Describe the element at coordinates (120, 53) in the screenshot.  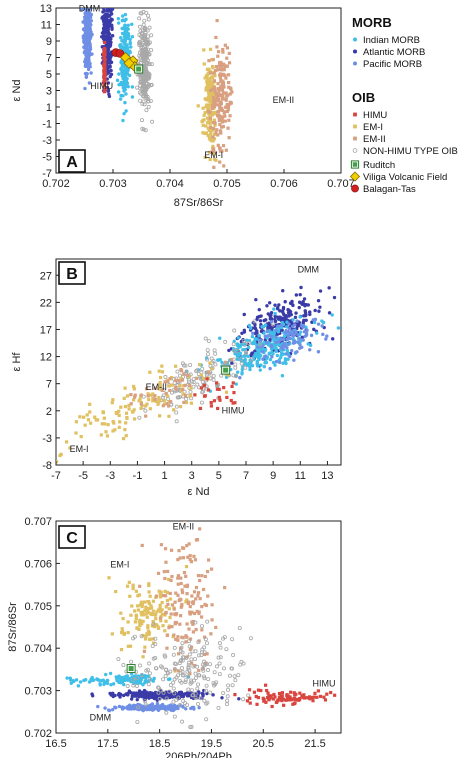
I see `balagan-marker` at that location.